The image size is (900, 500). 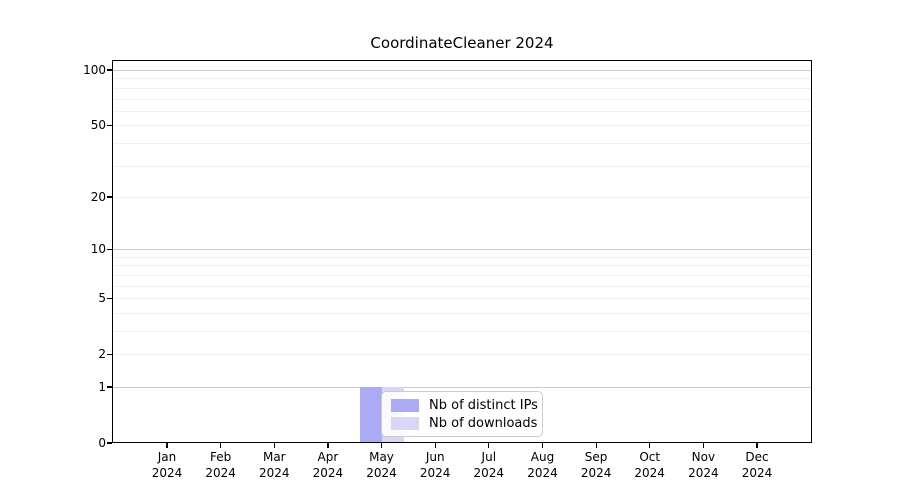 I want to click on x-tick-label: Oct 2024, so click(x=649, y=465).